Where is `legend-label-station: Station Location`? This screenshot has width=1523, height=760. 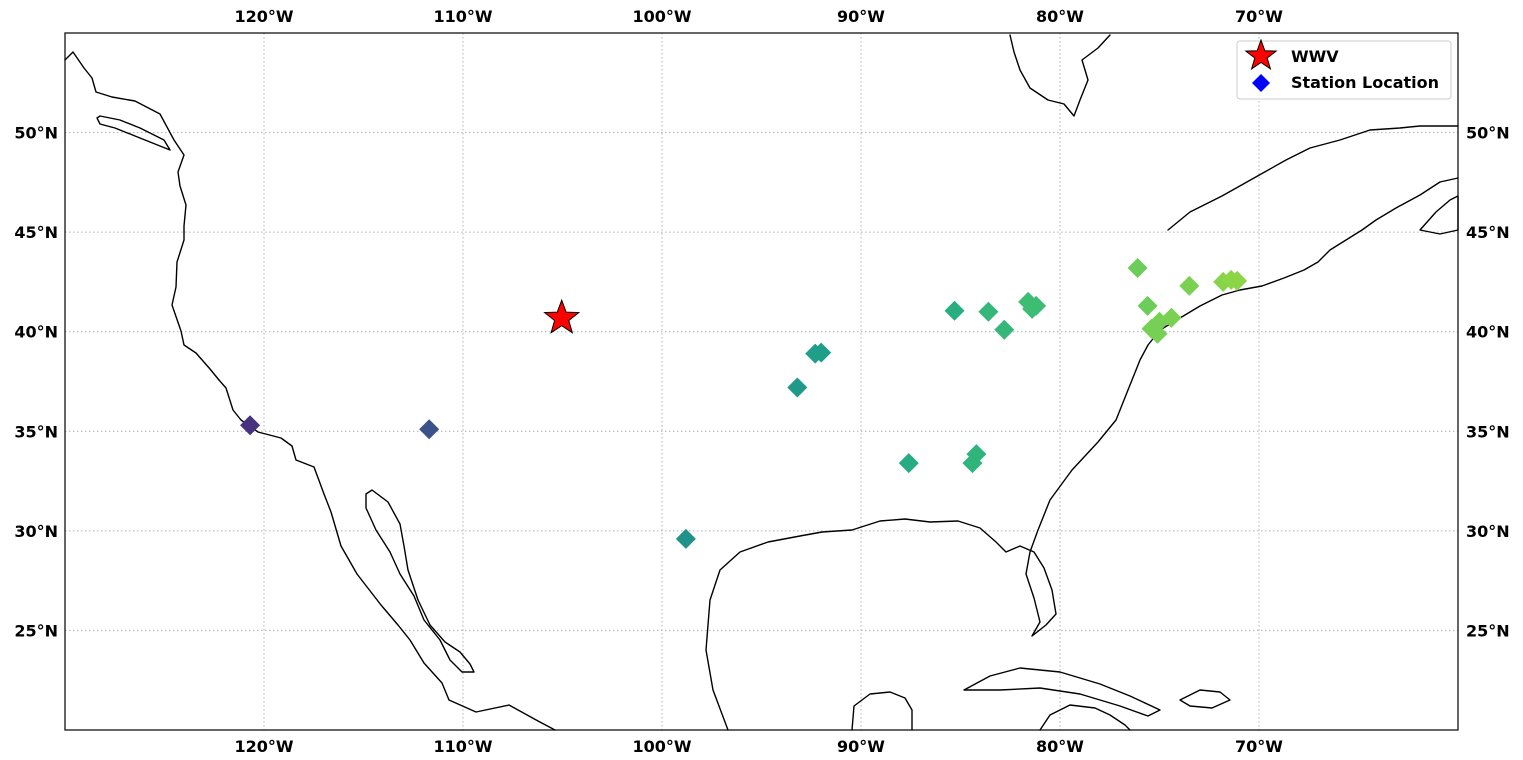
legend-label-station: Station Location is located at coordinates (1365, 82).